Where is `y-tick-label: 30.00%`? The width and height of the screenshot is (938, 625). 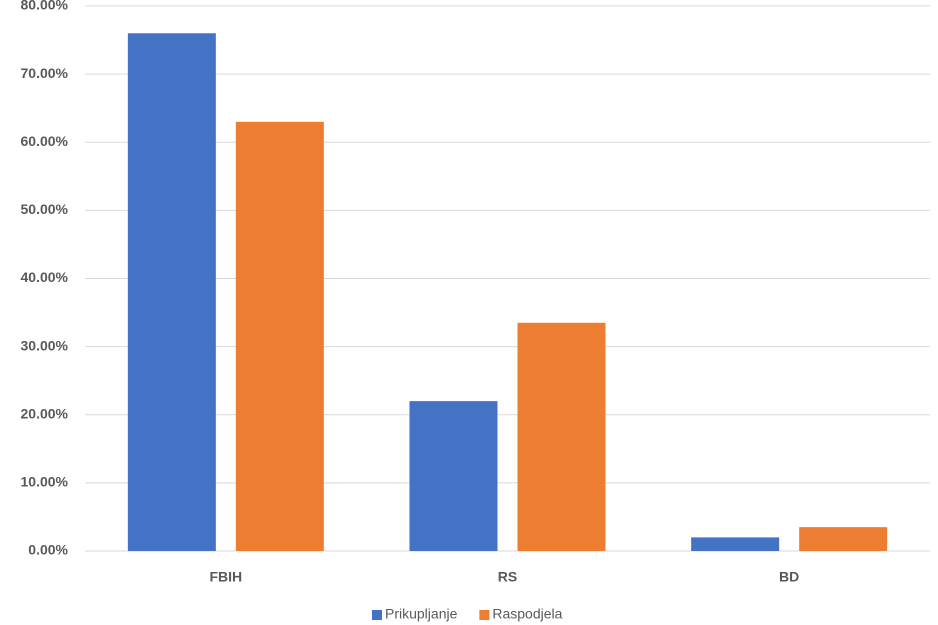
y-tick-label: 30.00% is located at coordinates (45, 345).